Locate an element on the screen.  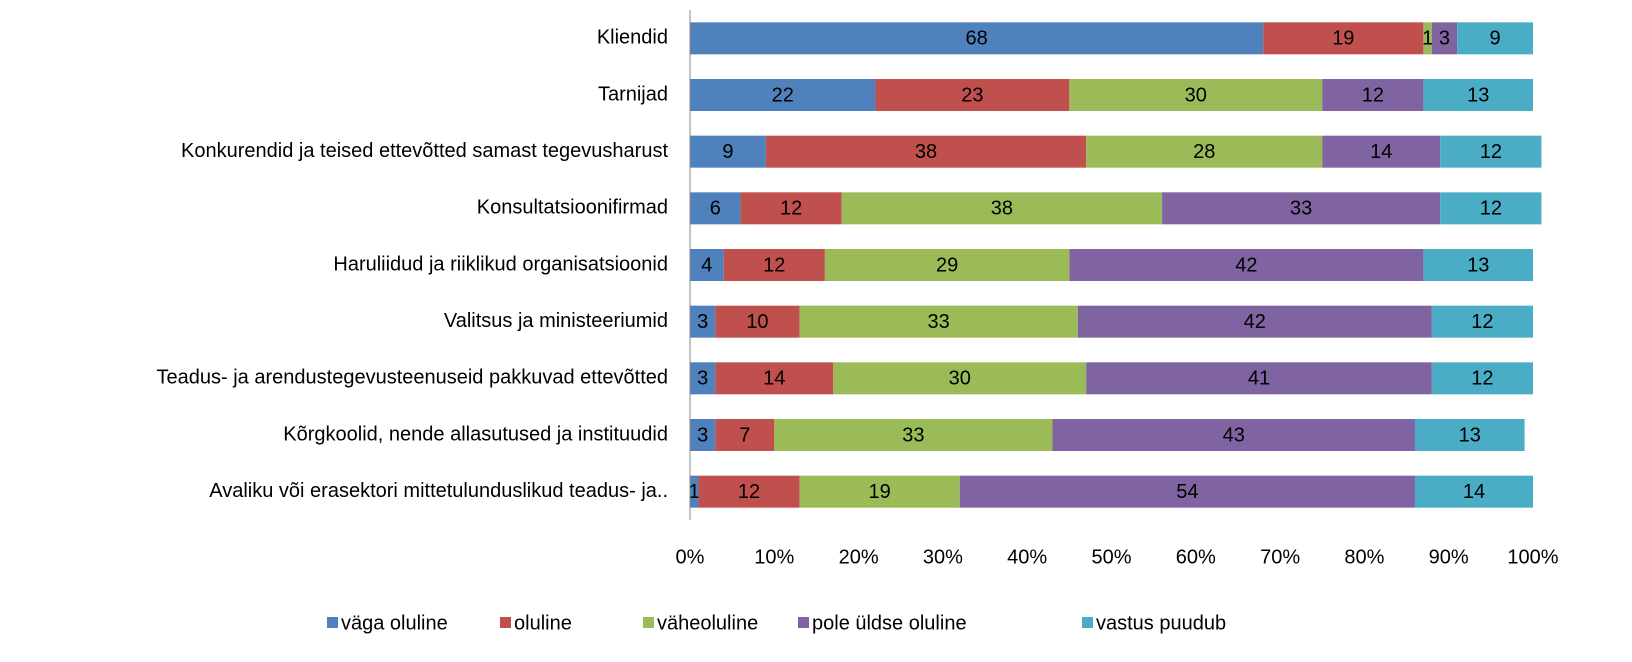
x-tick-label: 50% is located at coordinates (1111, 557).